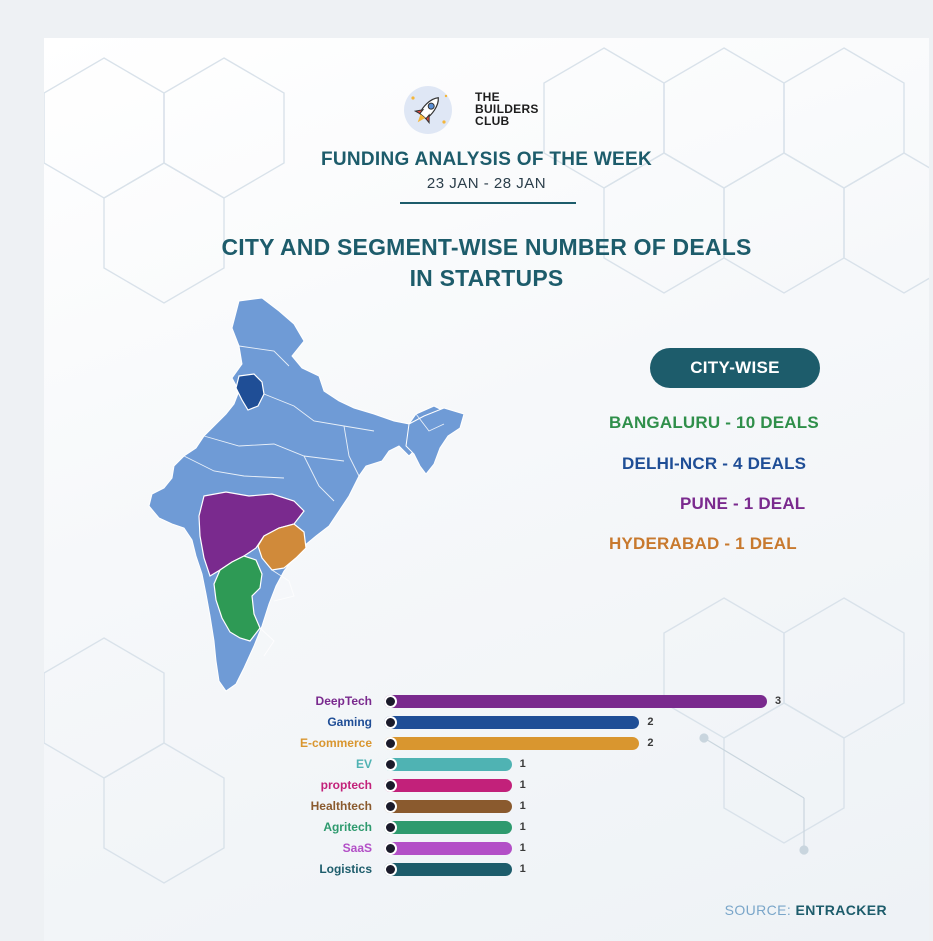 This screenshot has width=933, height=941. Describe the element at coordinates (346, 785) in the screenshot. I see `bar-label: proptech` at that location.